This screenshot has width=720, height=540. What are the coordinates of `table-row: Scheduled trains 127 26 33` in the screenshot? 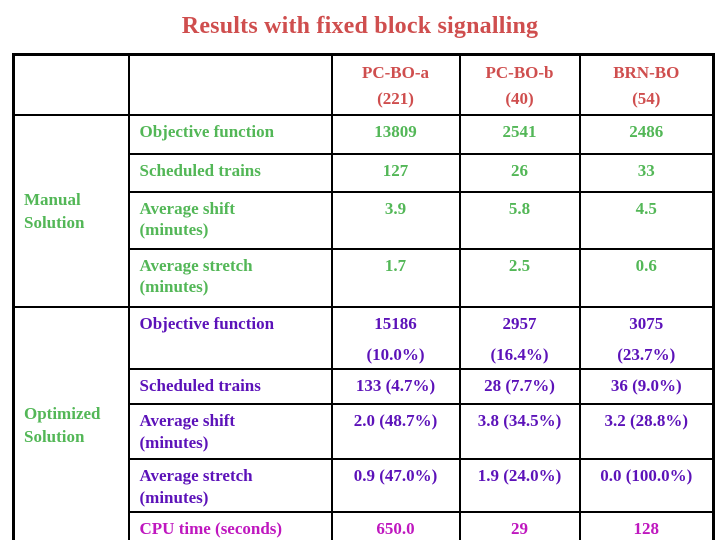 It's located at (364, 172).